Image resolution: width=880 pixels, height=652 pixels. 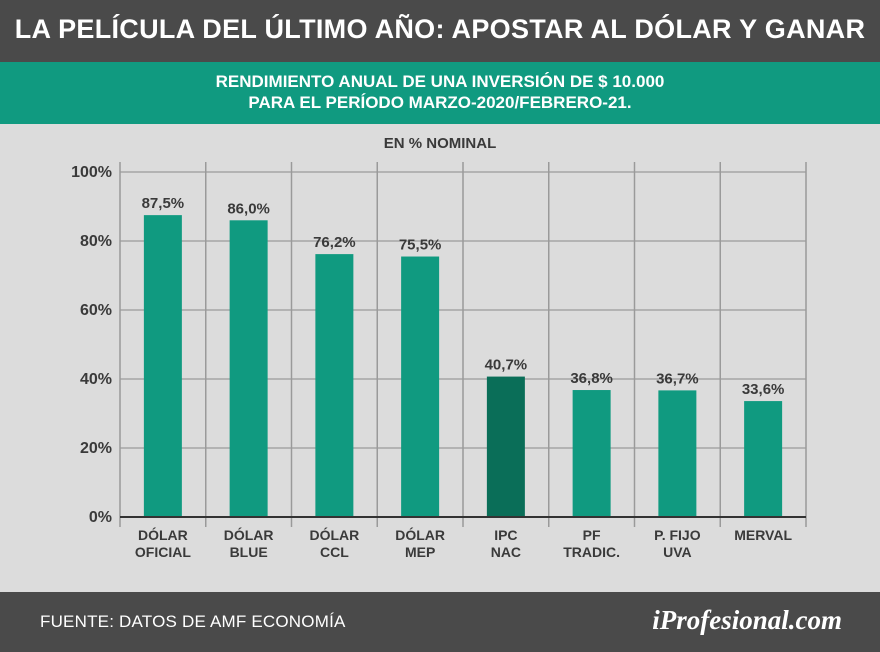 What do you see at coordinates (506, 552) in the screenshot?
I see `x-tick-label: NAC` at bounding box center [506, 552].